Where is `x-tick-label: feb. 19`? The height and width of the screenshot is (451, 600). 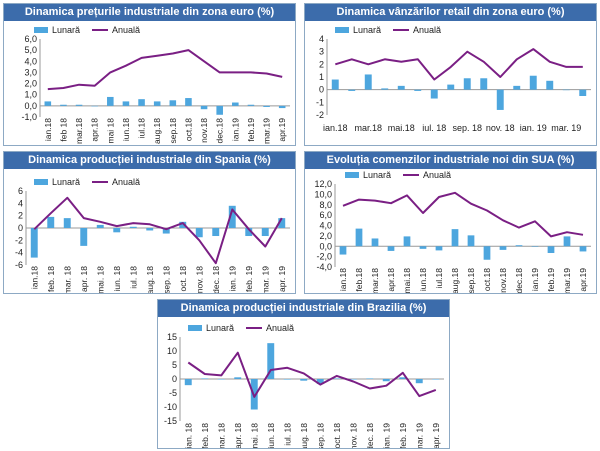 x-tick-label: feb. 19 is located at coordinates (249, 279).